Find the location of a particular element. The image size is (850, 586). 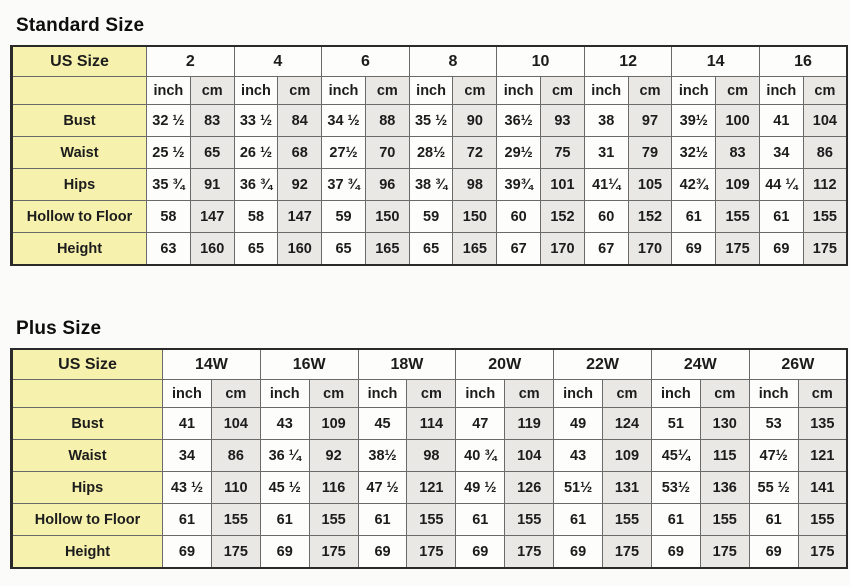

cm-value-cell: 65 is located at coordinates (212, 152).